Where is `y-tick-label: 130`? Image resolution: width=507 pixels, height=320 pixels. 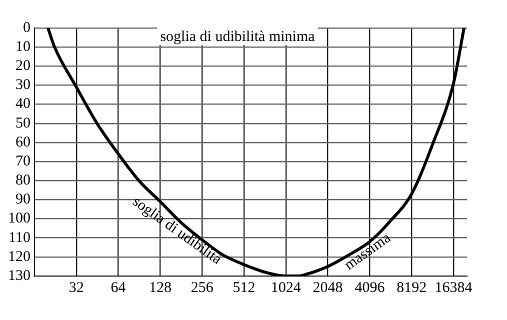 y-tick-label: 130 is located at coordinates (19, 276).